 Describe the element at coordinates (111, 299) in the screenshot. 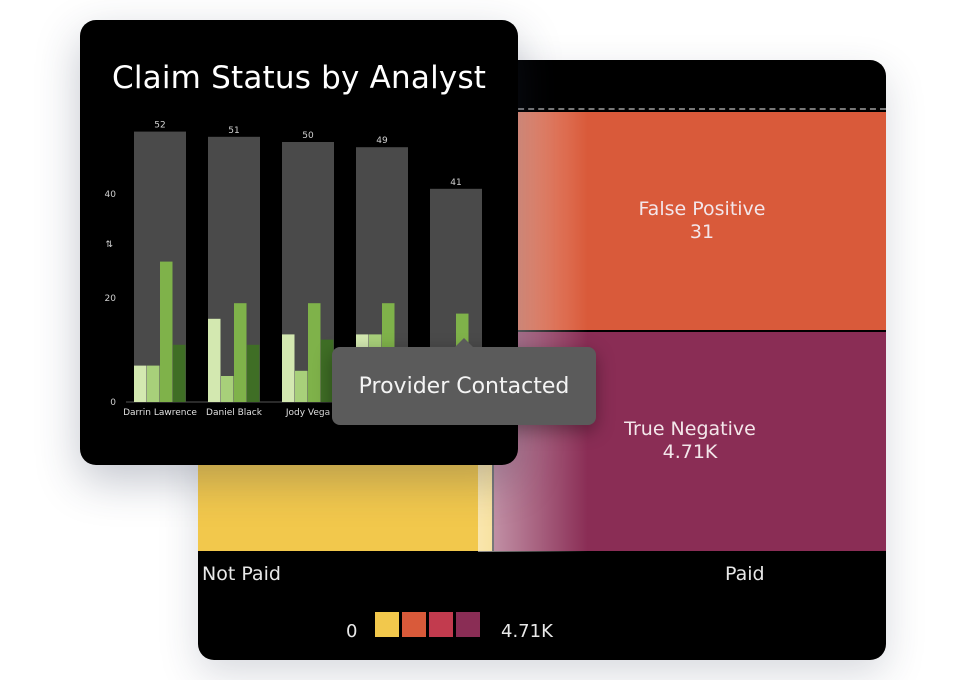

I see `y-tick-label: 20` at that location.